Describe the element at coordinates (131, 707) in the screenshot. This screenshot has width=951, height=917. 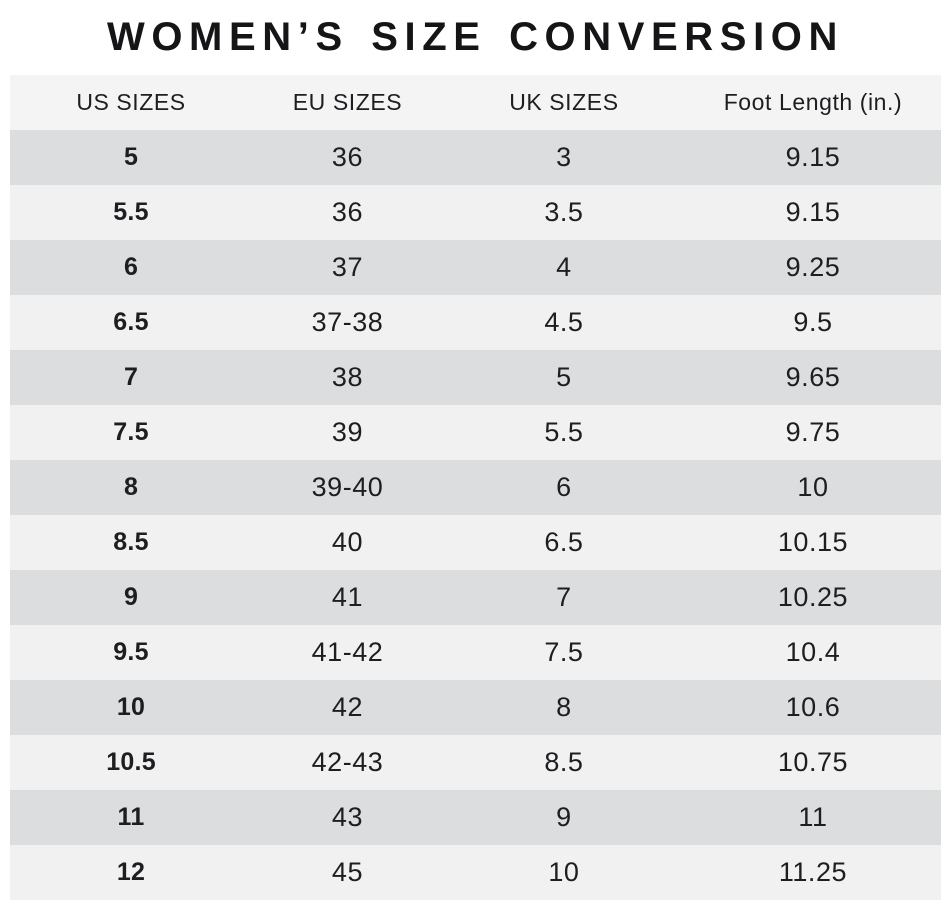
I see `cell-us: 10` at that location.